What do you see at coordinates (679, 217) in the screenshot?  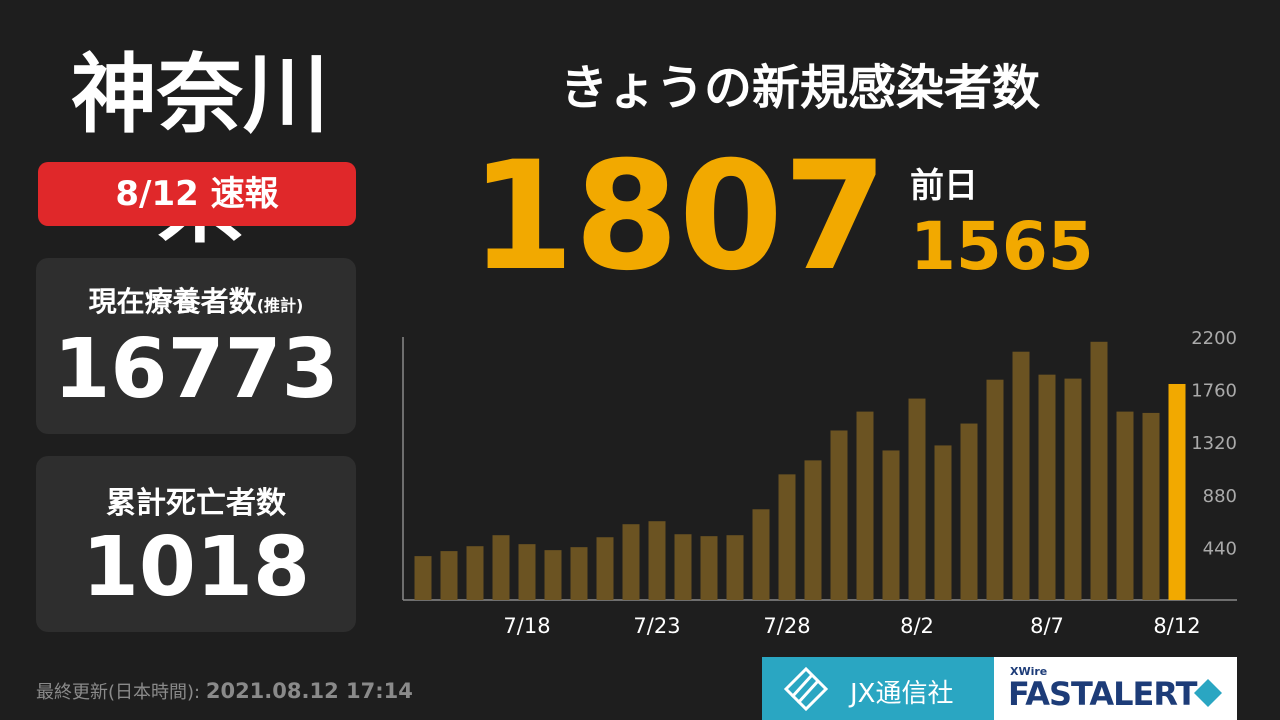 I see `today-value: 1807` at bounding box center [679, 217].